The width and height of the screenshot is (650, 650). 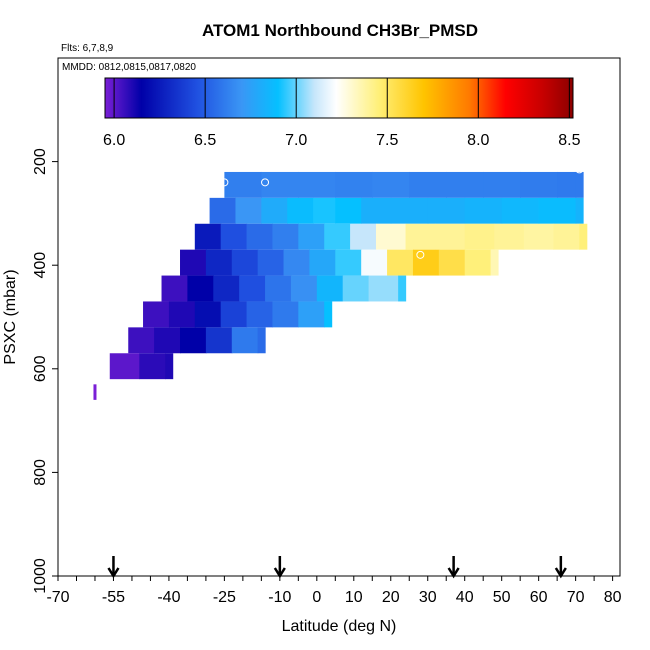 I want to click on x-tick-label: -40, so click(x=168, y=597).